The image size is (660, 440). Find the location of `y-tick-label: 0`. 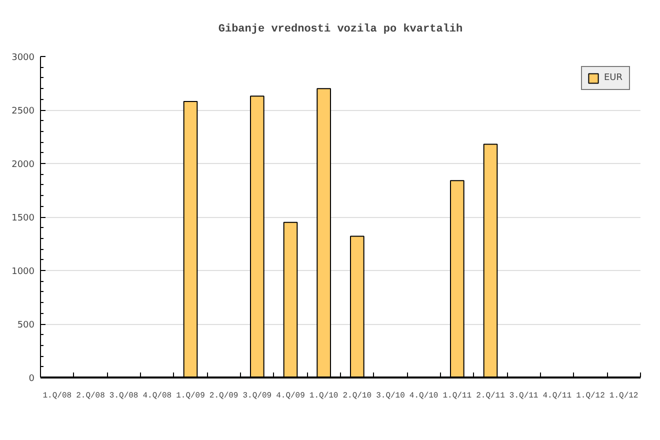

y-tick-label: 0 is located at coordinates (31, 379).